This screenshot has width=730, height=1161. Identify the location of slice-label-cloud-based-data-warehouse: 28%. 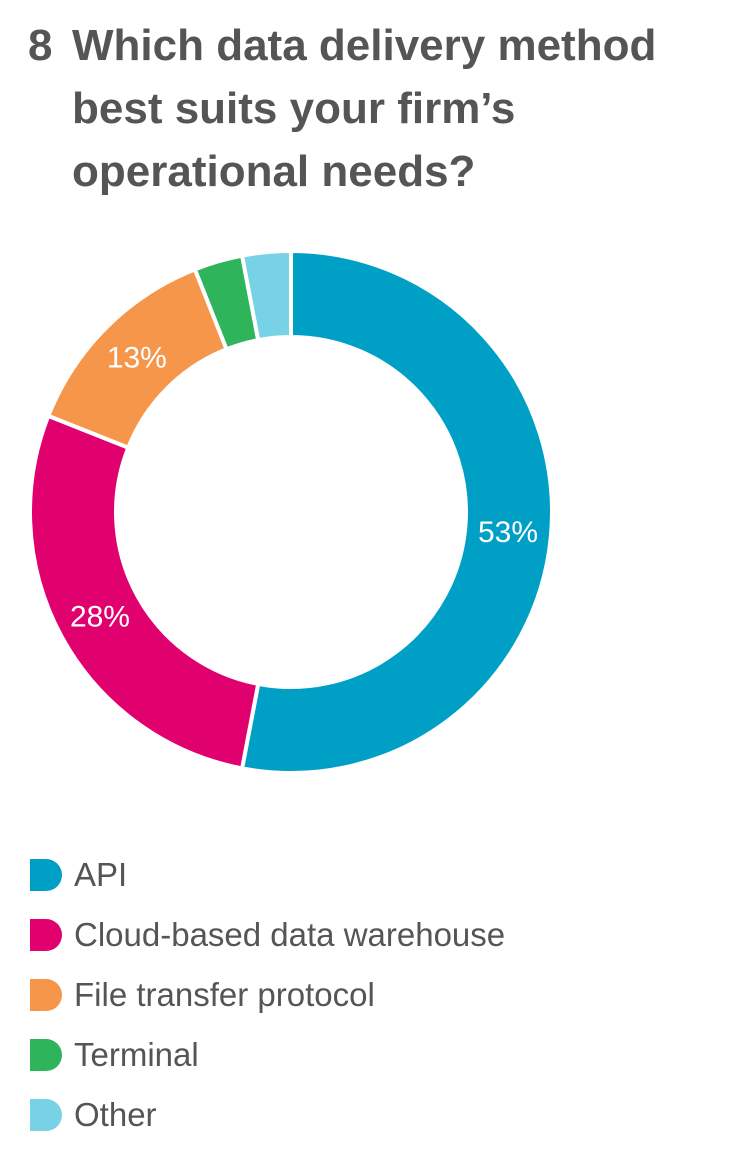
(100, 617).